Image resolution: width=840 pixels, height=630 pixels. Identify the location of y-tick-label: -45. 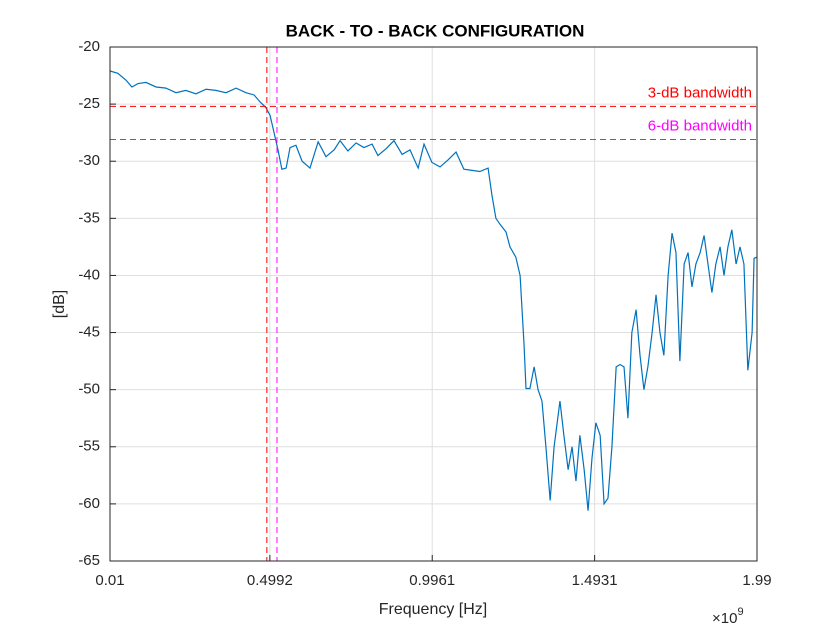
(89, 332).